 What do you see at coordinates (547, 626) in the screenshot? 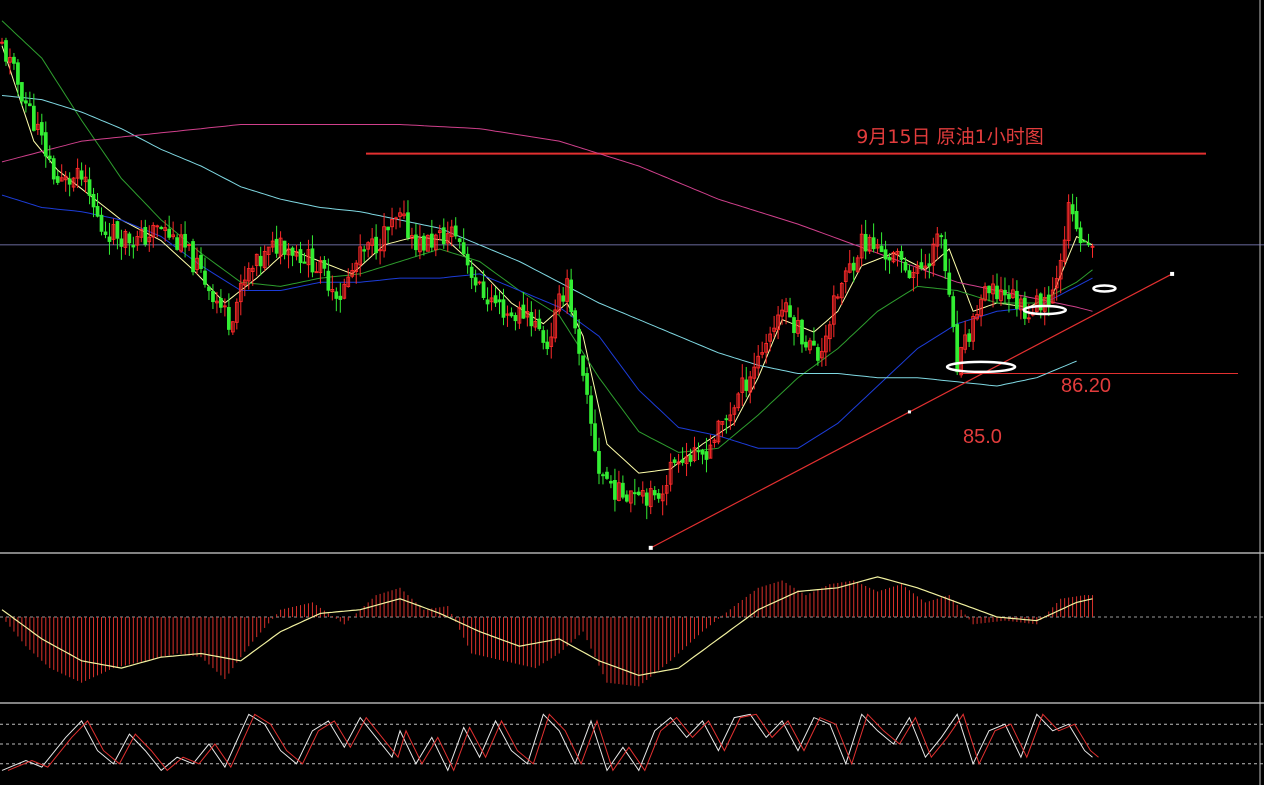
I see `macd-signal-line` at bounding box center [547, 626].